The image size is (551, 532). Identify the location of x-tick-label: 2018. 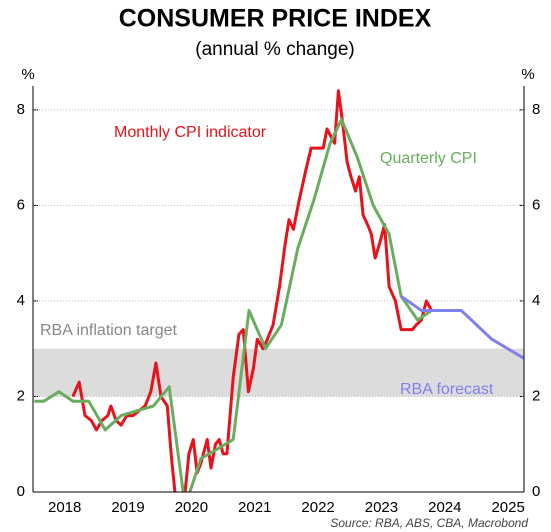
(64, 507).